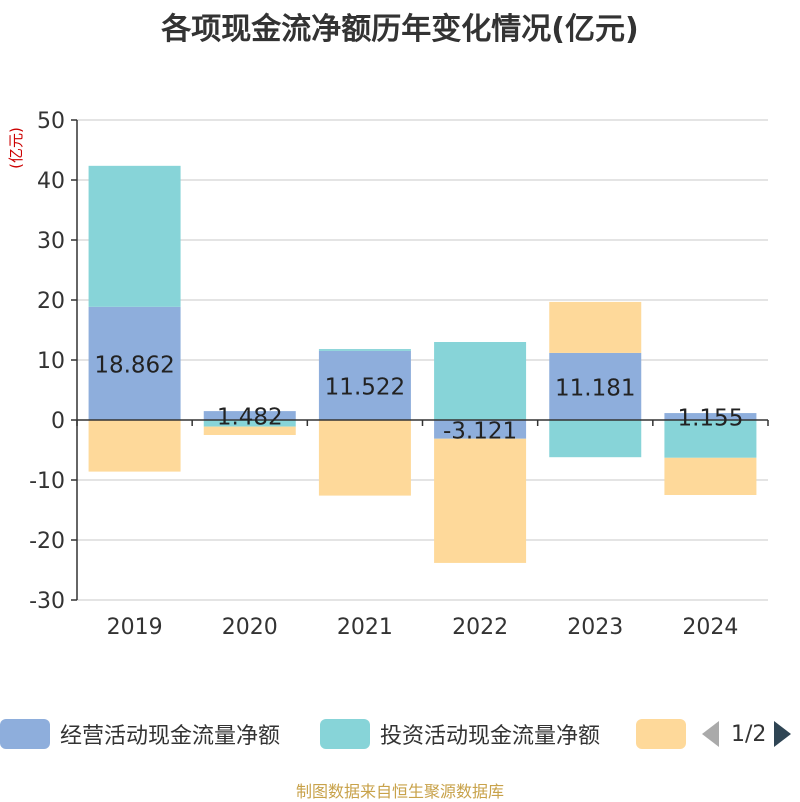 Image resolution: width=800 pixels, height=802 pixels. I want to click on data-label-2023: 11.181, so click(595, 388).